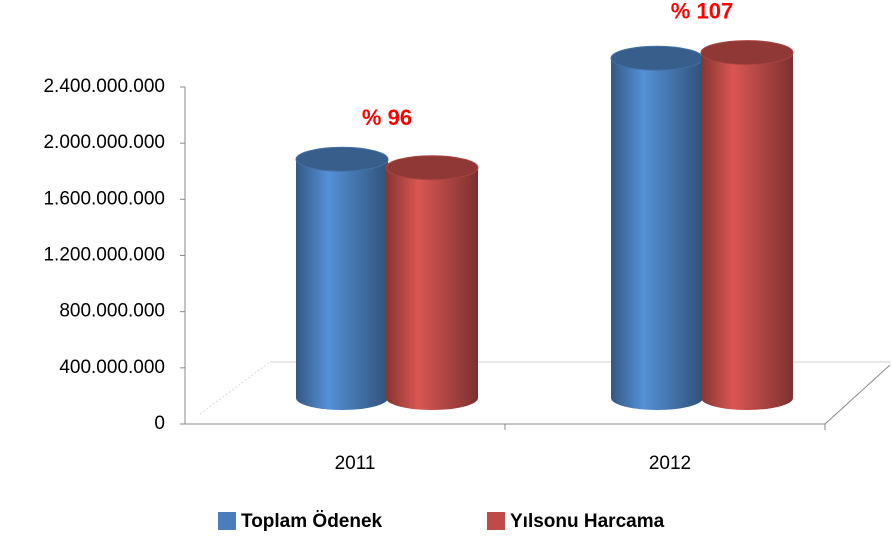  I want to click on annotation: % 96, so click(387, 117).